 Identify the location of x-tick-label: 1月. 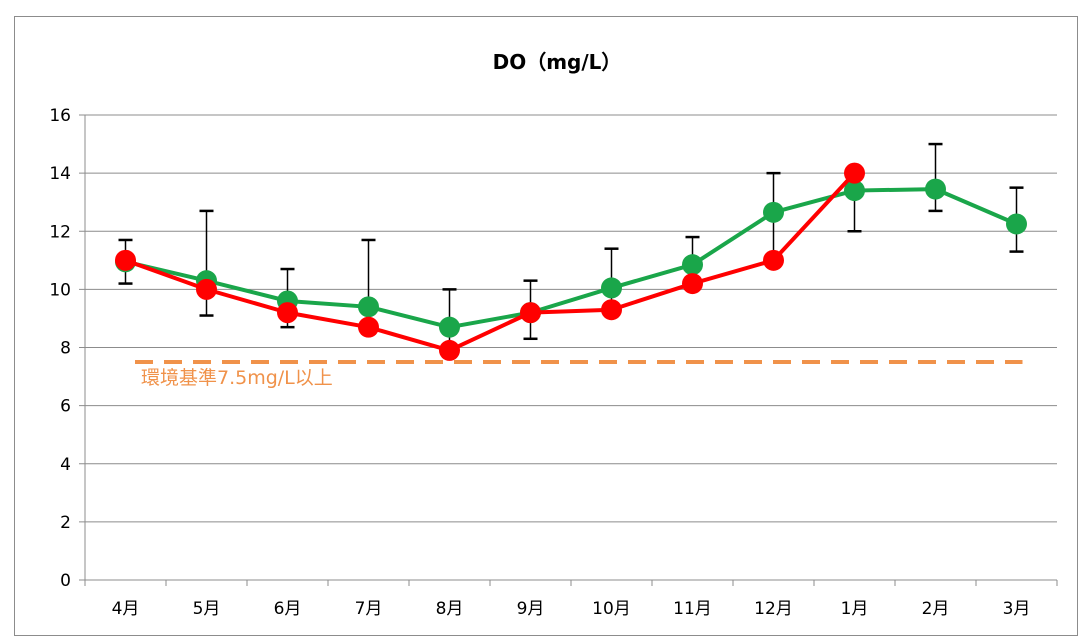
(855, 609).